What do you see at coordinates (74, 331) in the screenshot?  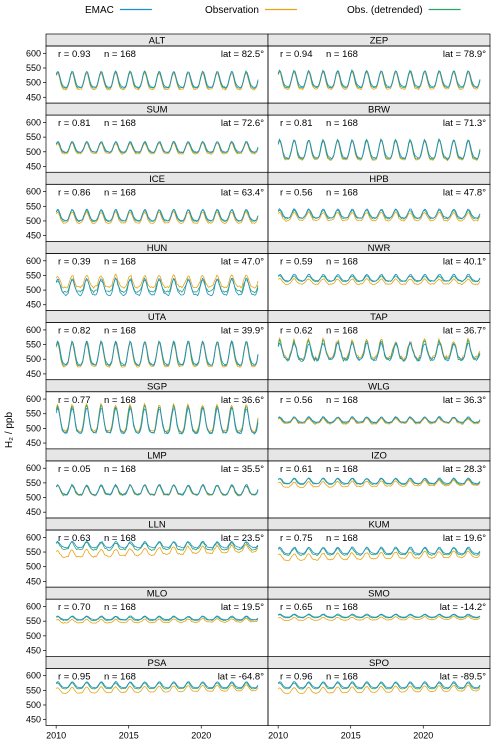 I see `correlation-label: r = 0.82` at bounding box center [74, 331].